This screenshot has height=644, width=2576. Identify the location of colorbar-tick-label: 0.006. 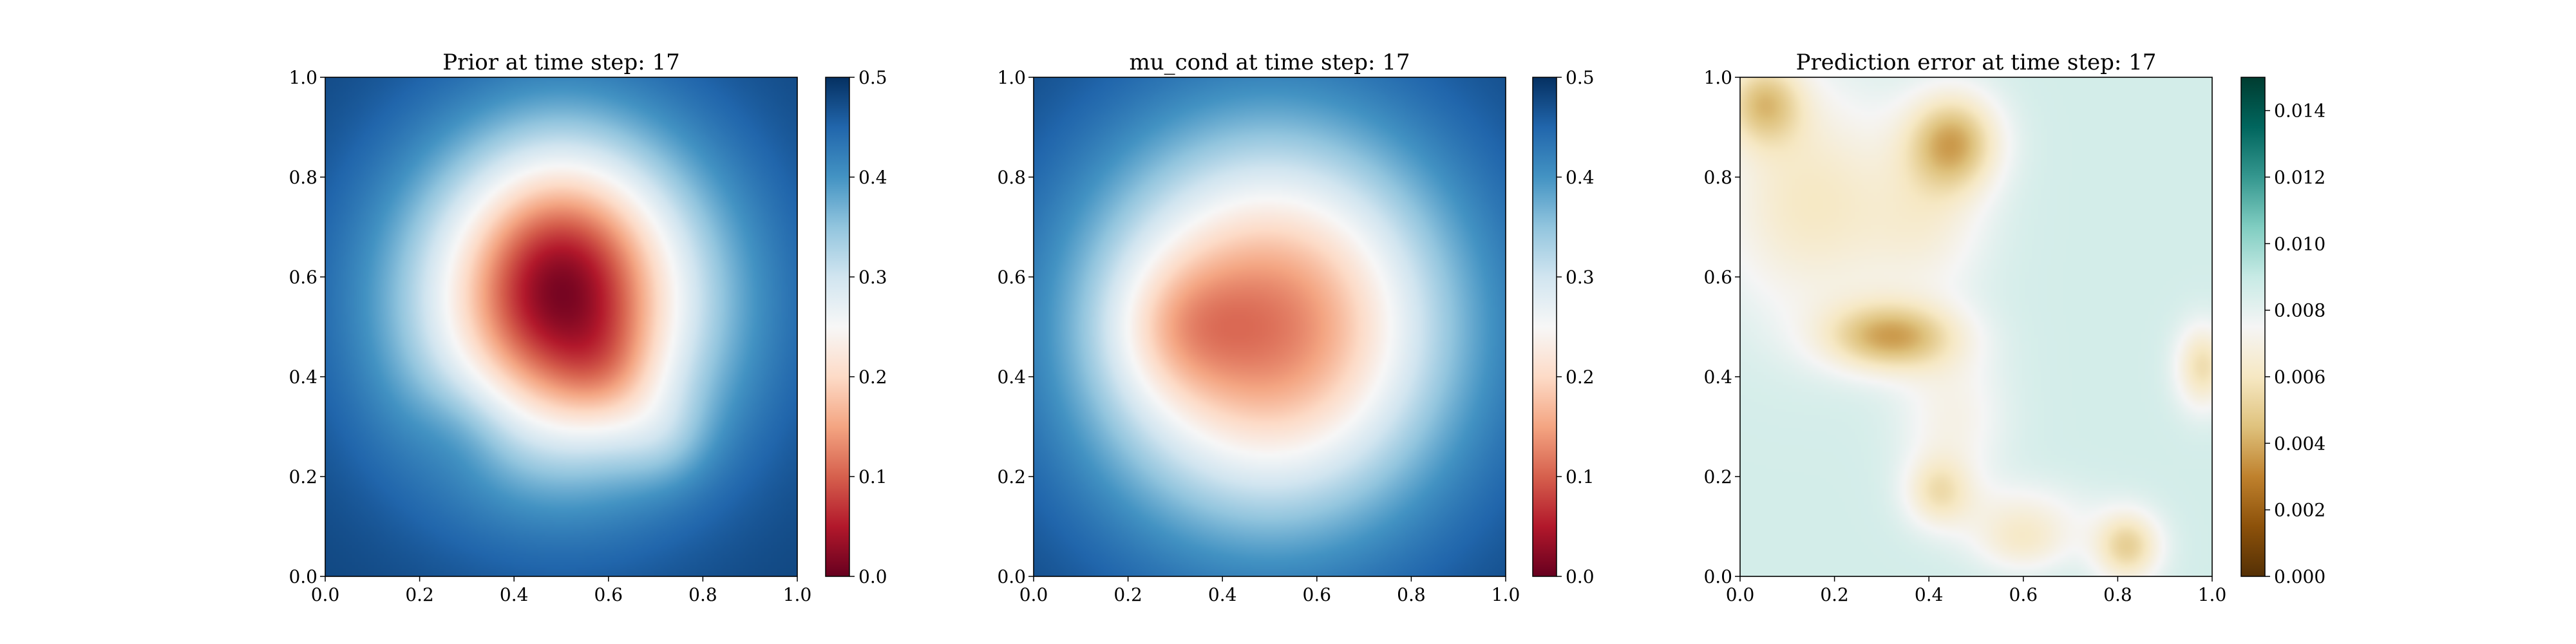
(2299, 377).